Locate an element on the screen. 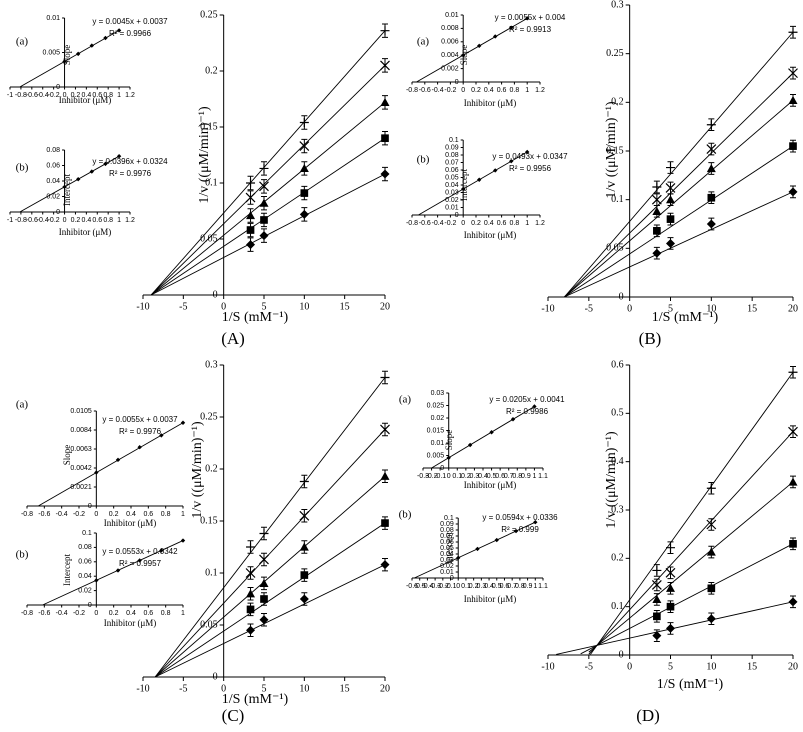 The height and width of the screenshot is (732, 803). x-tick-label: 0.9 is located at coordinates (528, 586).